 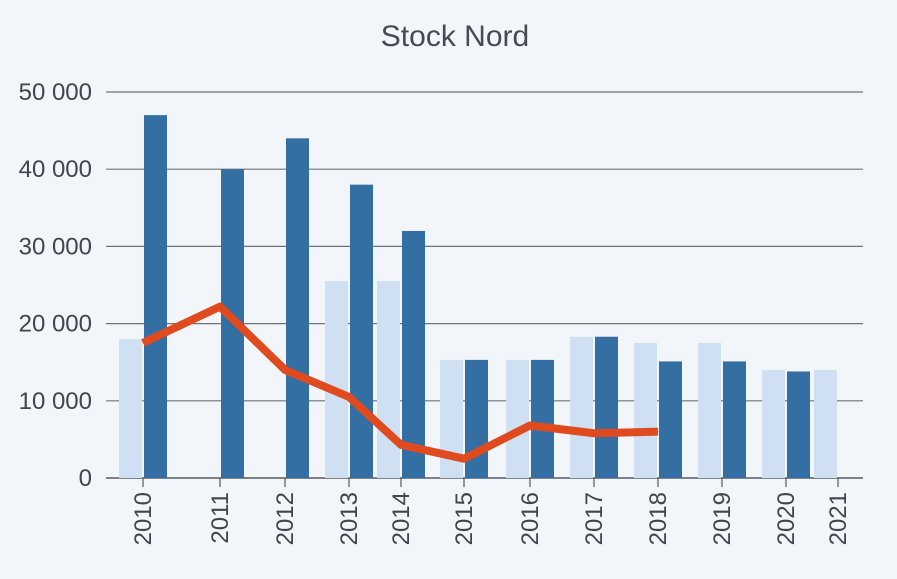 What do you see at coordinates (670, 419) in the screenshot?
I see `bar-dark-2018` at bounding box center [670, 419].